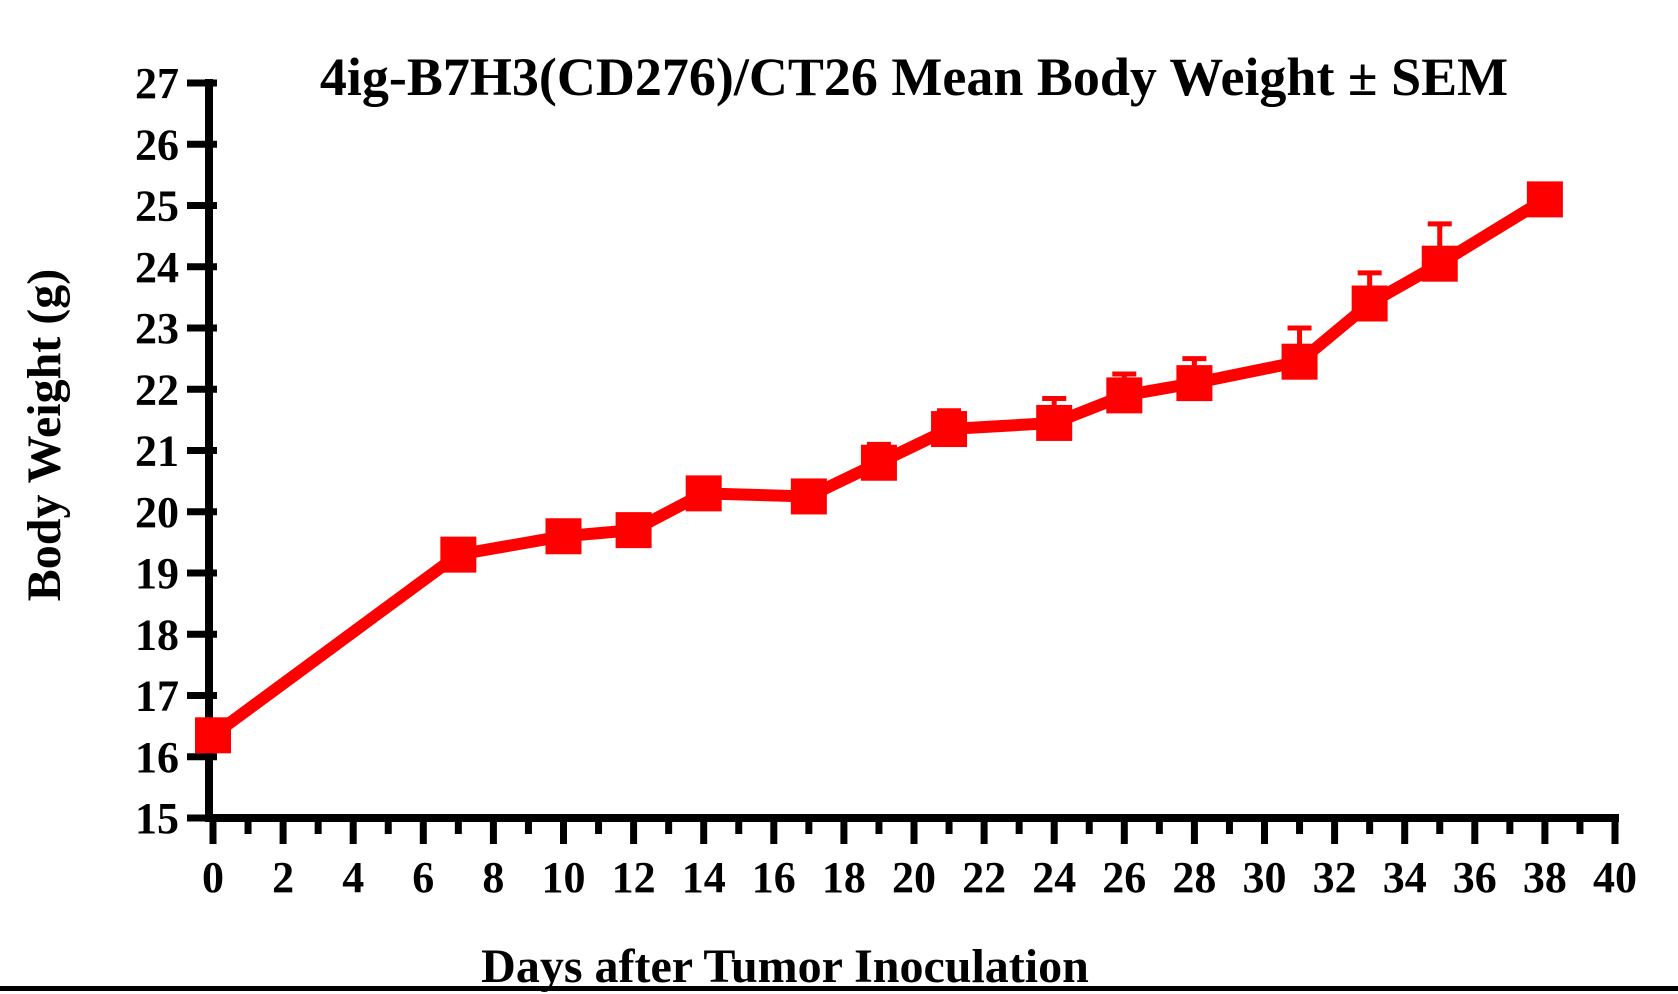 This screenshot has height=994, width=1678. Describe the element at coordinates (493, 877) in the screenshot. I see `x-tick-label: 8` at that location.